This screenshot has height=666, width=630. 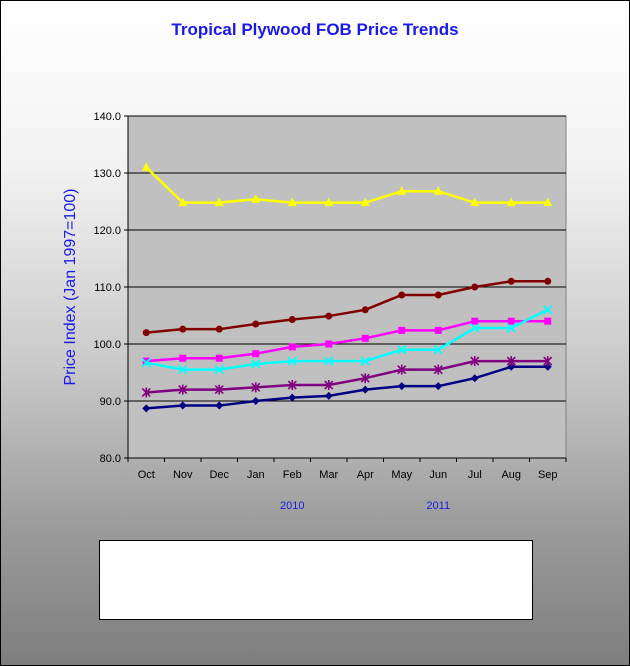 What do you see at coordinates (316, 580) in the screenshot?
I see `legend` at bounding box center [316, 580].